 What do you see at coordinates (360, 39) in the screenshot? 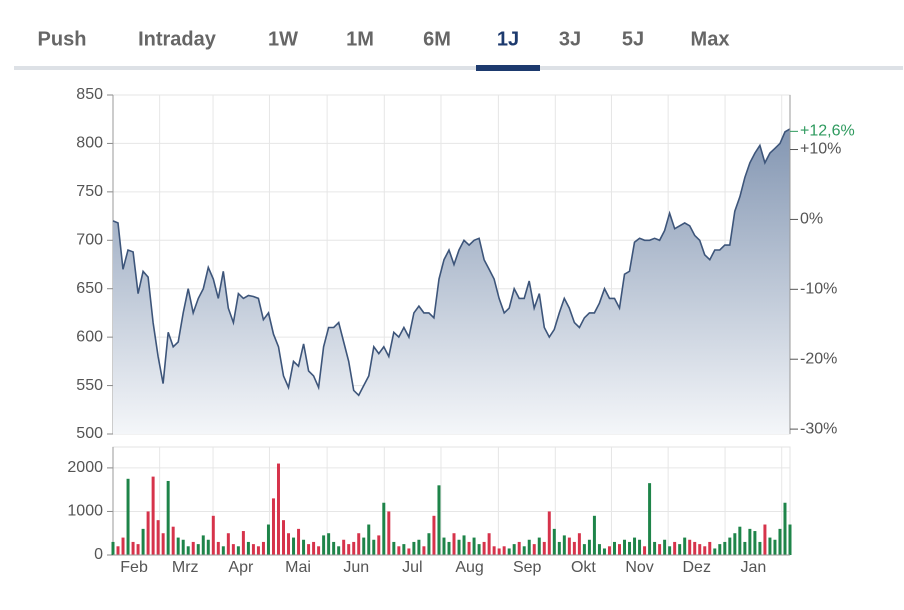
I see `tab: 1M` at bounding box center [360, 39].